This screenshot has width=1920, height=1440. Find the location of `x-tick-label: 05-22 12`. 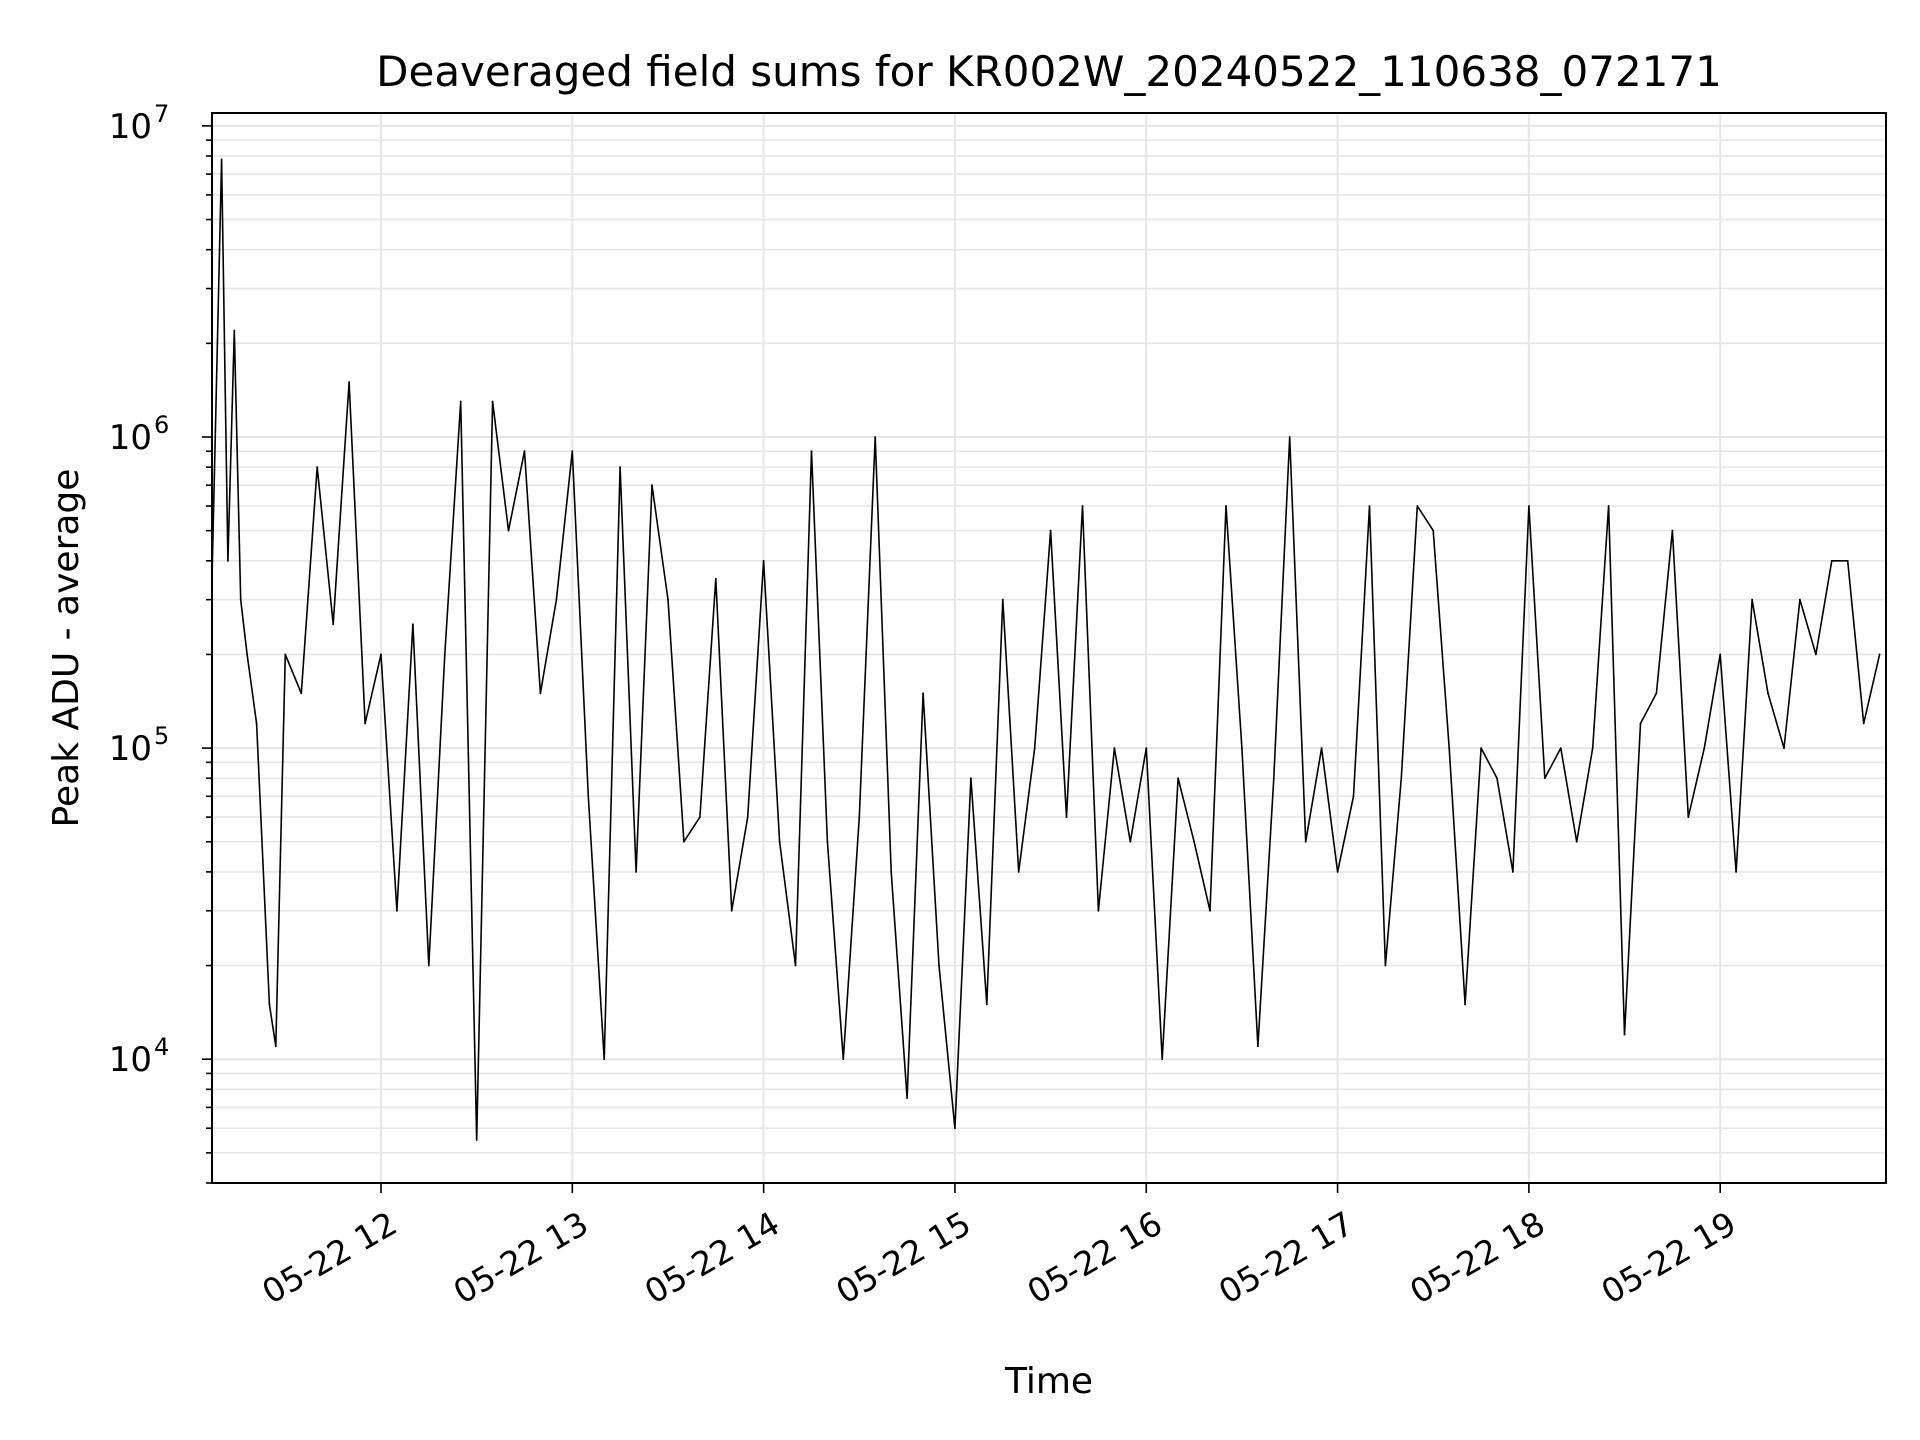

x-tick-label: 05-22 12 is located at coordinates (329, 1258).